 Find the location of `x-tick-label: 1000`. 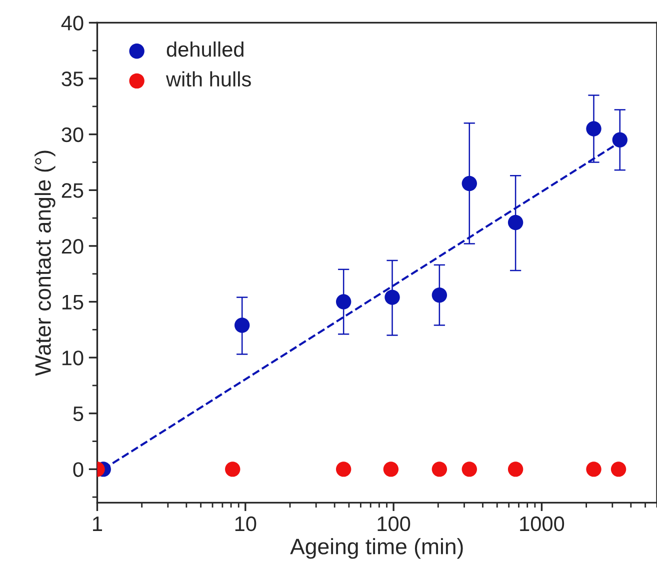

x-tick-label: 1000 is located at coordinates (542, 524).